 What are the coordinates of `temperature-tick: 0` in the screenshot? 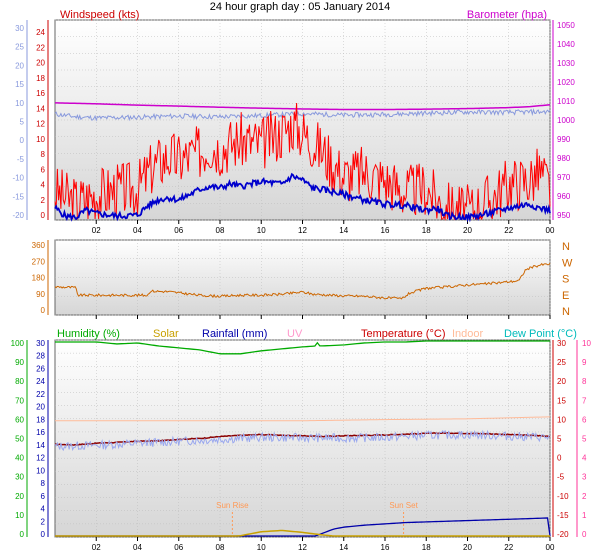 It's located at (559, 458).